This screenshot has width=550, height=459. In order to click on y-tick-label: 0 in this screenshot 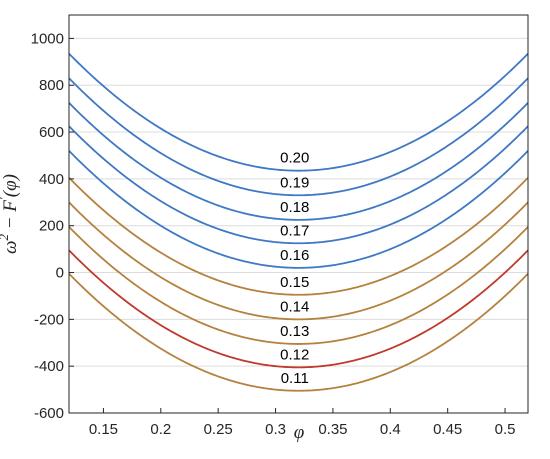, I will do `click(60, 273)`.